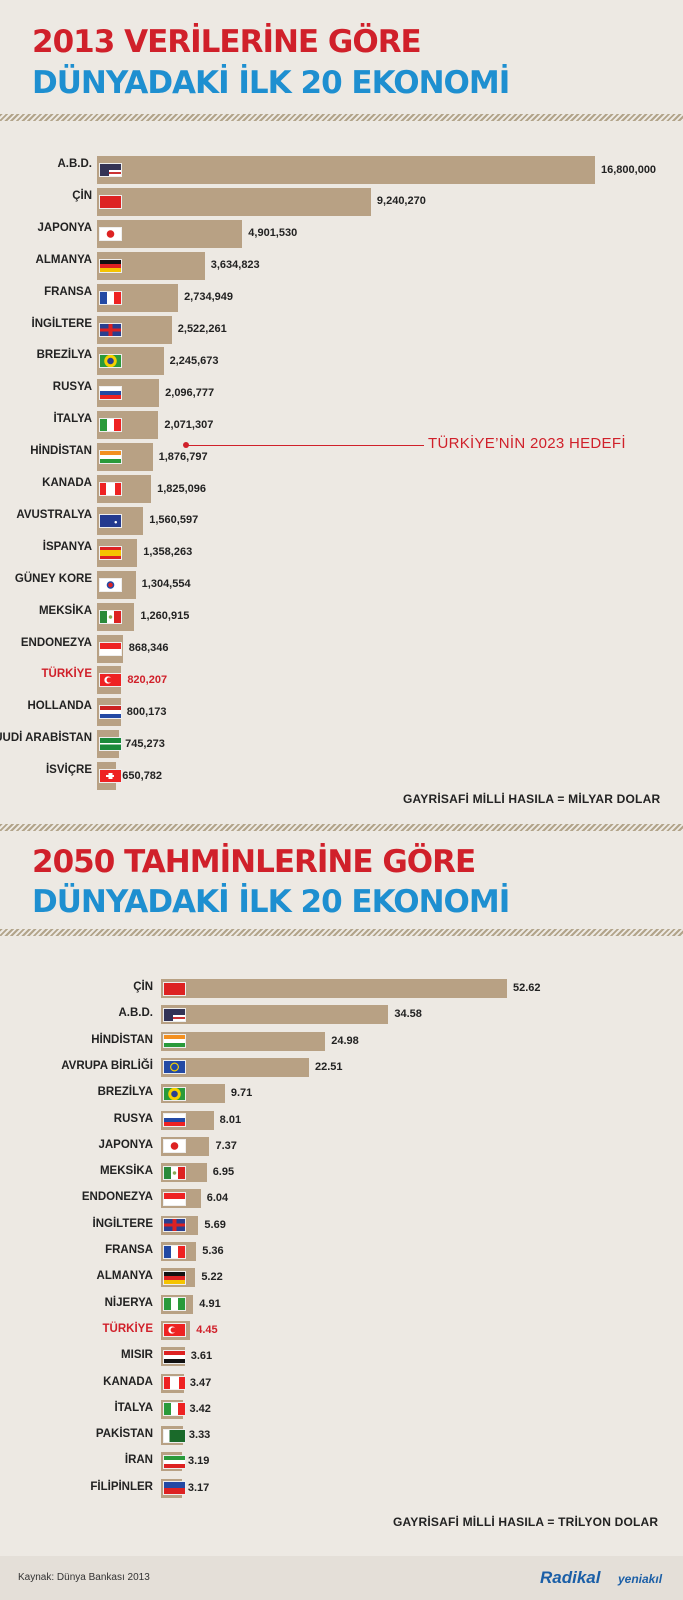  I want to click on value-label: 3.61, so click(201, 1356).